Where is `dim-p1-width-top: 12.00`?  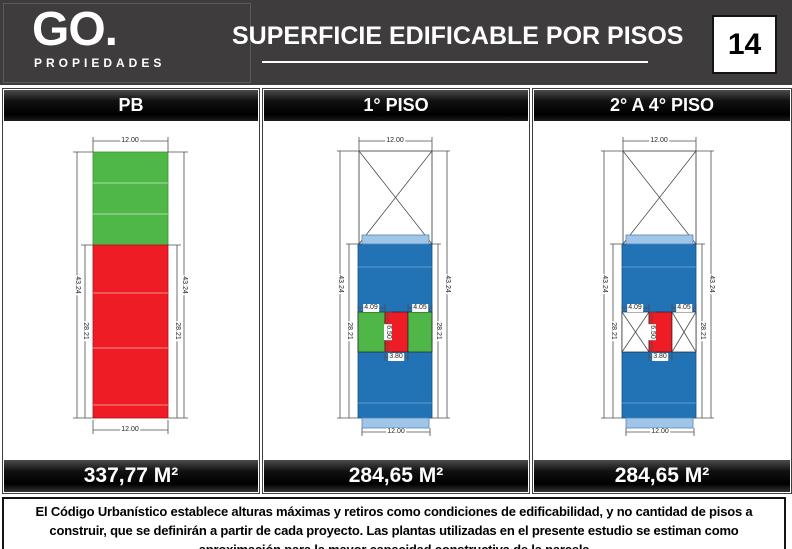 dim-p1-width-top: 12.00 is located at coordinates (395, 141).